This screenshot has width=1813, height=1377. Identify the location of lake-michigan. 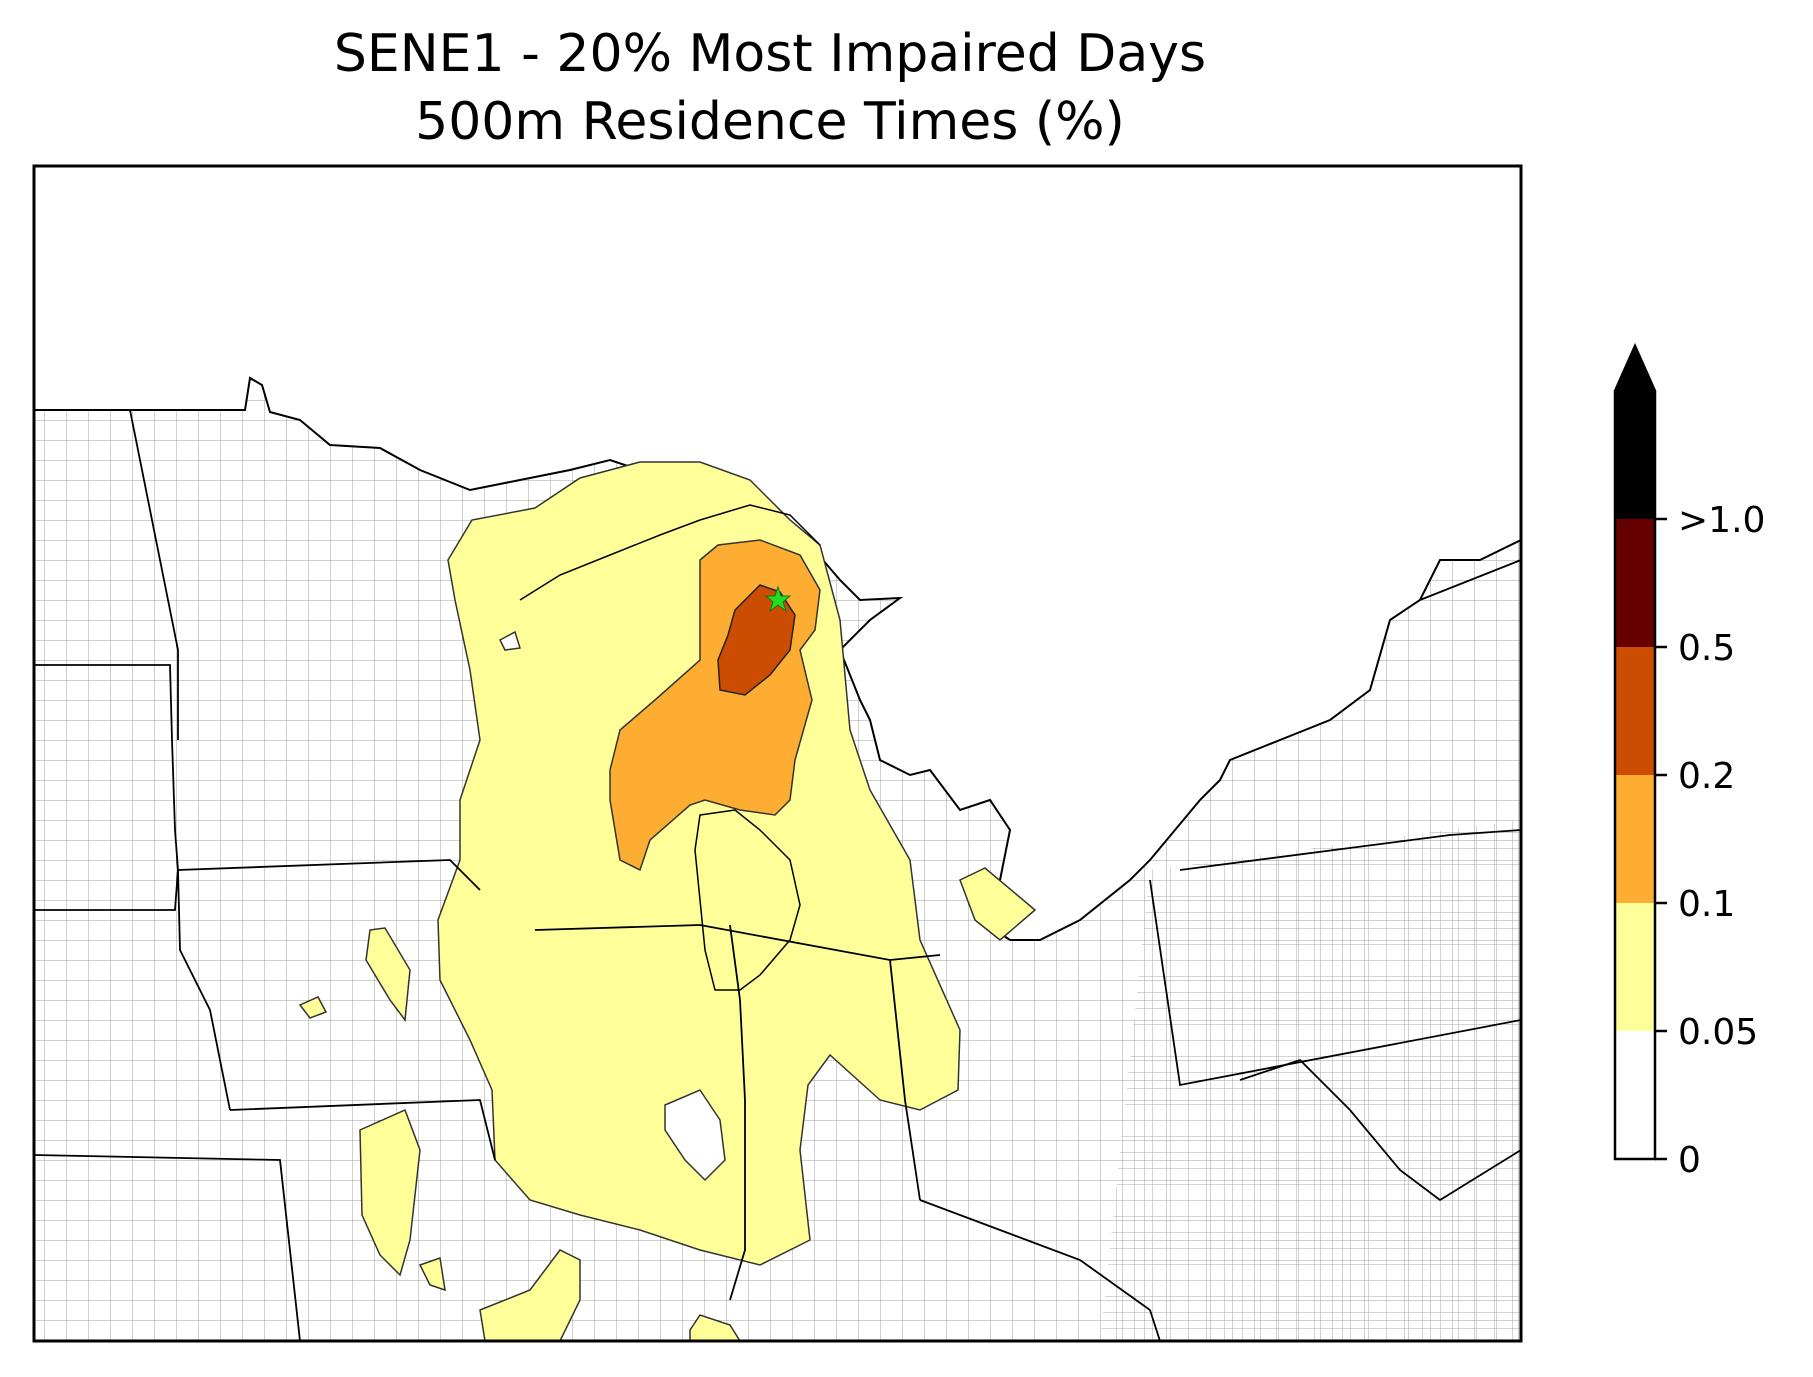
(747, 900).